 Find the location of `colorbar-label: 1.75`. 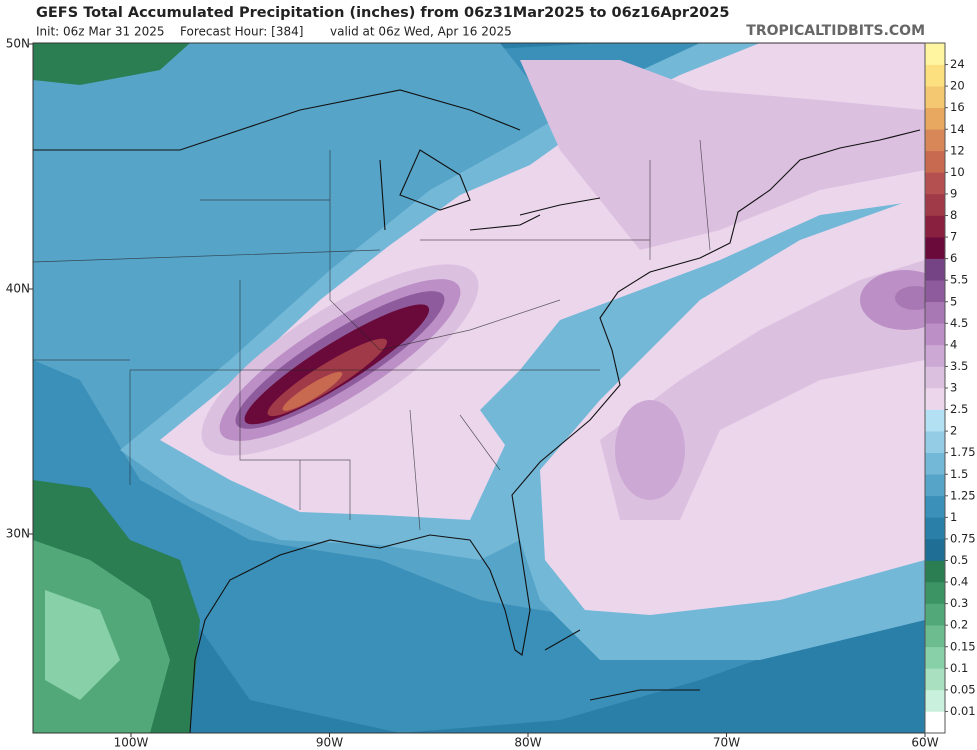

colorbar-label: 1.75 is located at coordinates (963, 452).